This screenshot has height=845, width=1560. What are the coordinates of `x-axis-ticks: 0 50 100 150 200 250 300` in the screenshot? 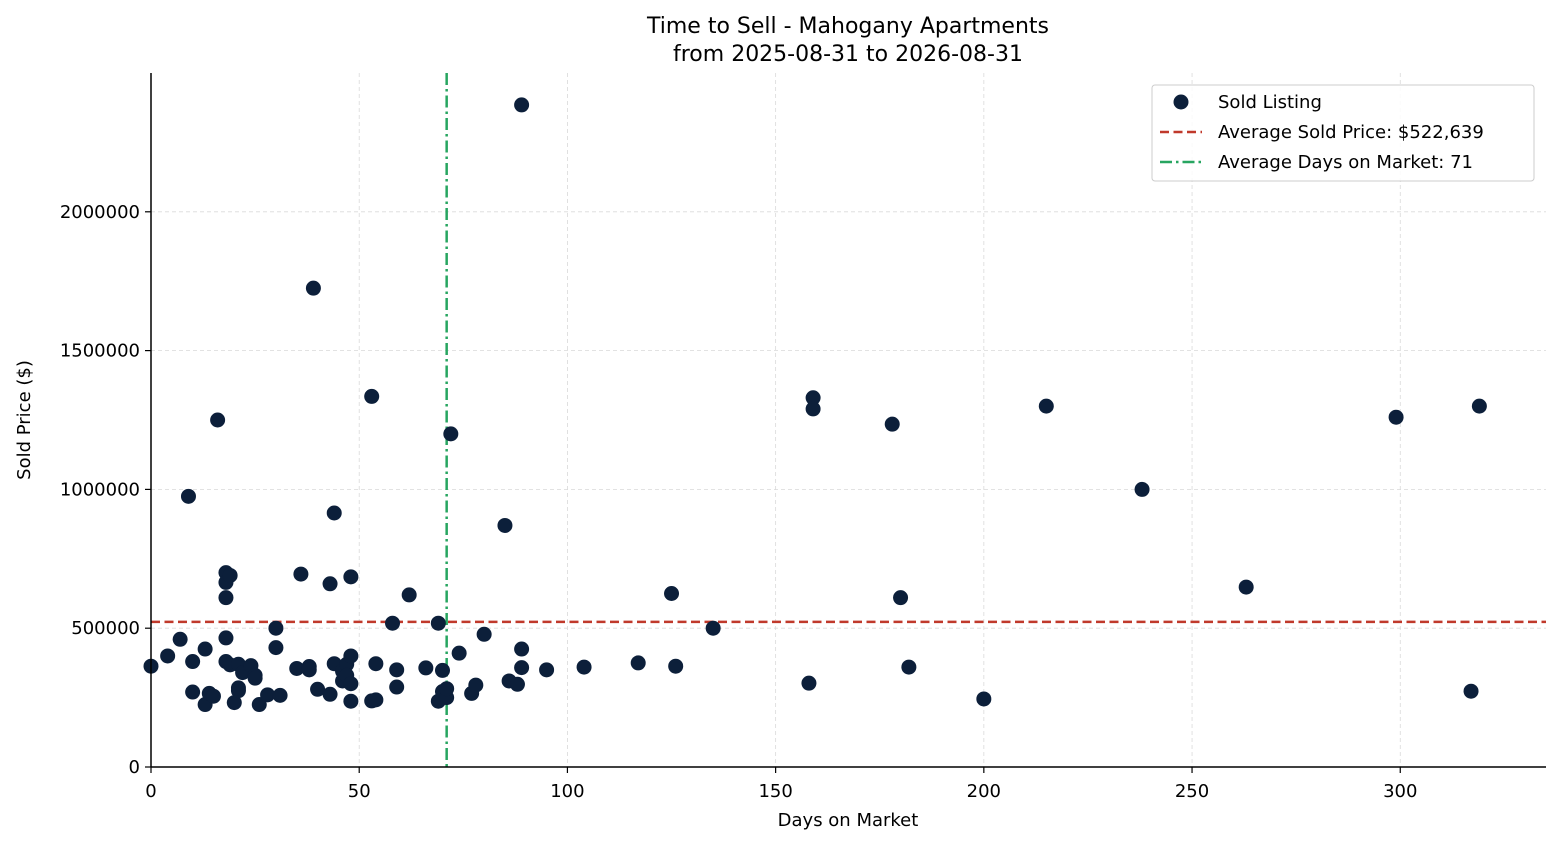 It's located at (781, 784).